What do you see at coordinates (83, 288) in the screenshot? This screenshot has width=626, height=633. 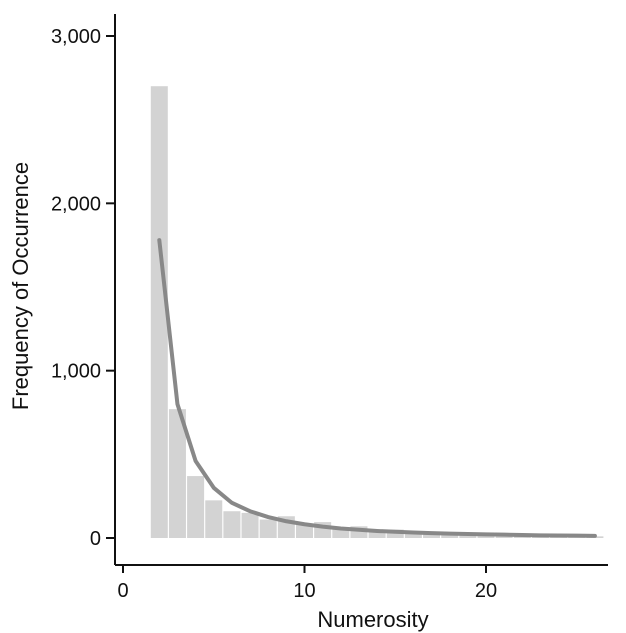 I see `y-axis-ticks: 0 1,000 2,000 3,000` at bounding box center [83, 288].